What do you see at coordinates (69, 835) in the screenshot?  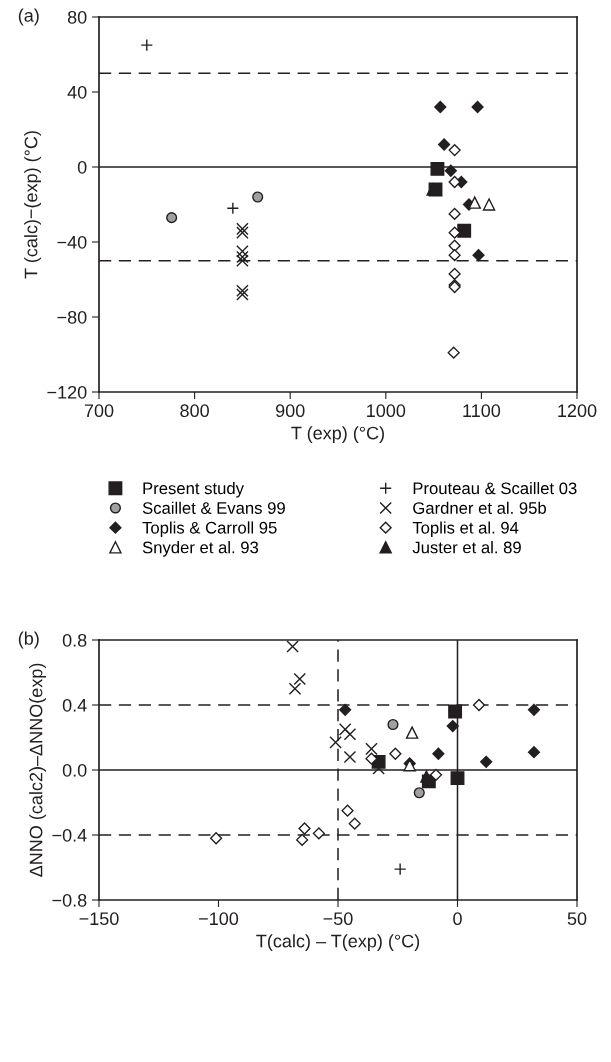 I see `y-tick-label: −0.4` at bounding box center [69, 835].